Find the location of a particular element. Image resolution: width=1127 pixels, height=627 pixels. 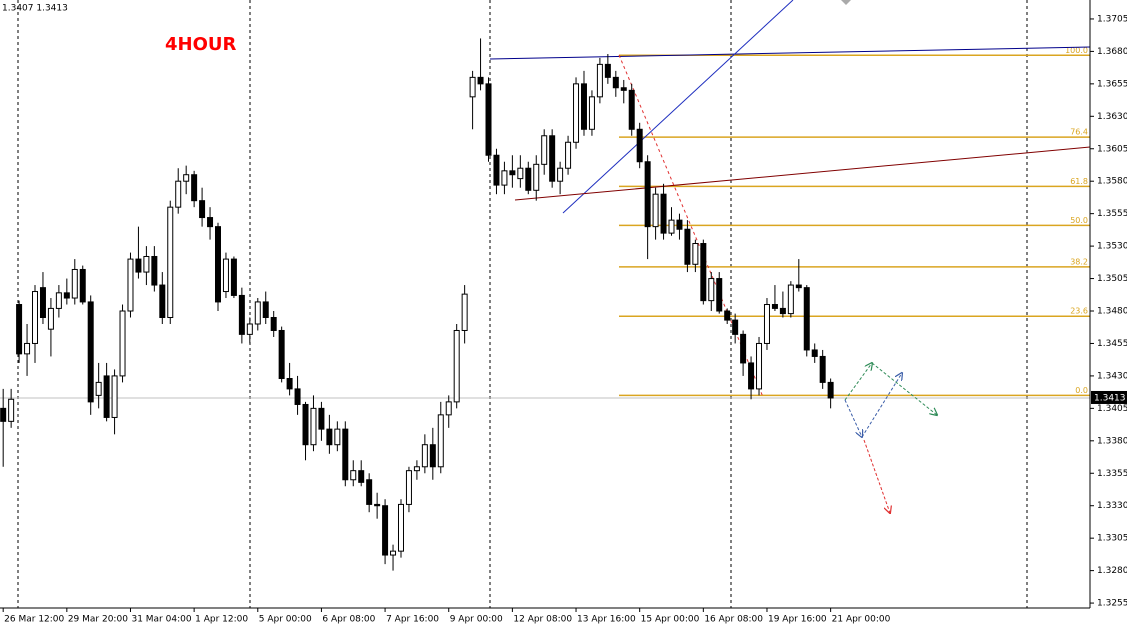

fib-label: 61.8 is located at coordinates (1079, 181).